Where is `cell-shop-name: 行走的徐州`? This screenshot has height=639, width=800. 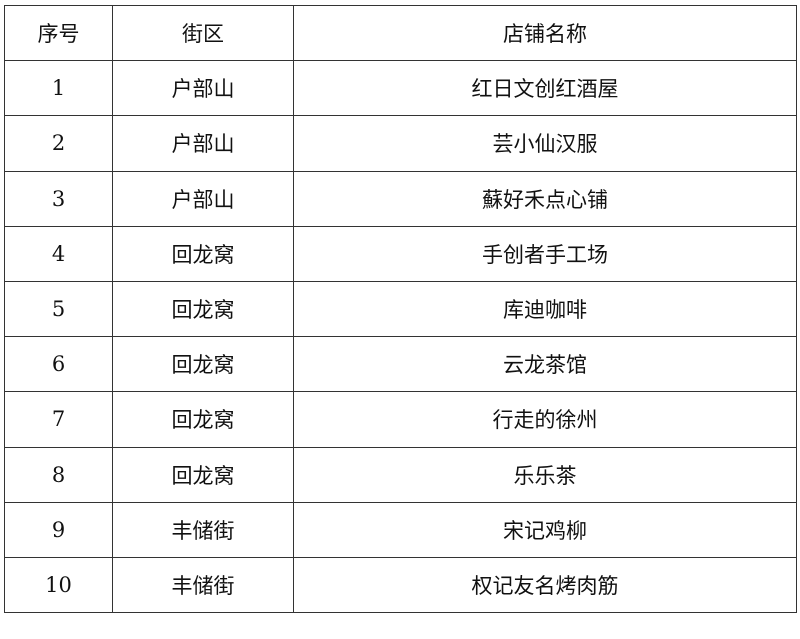
cell-shop-name: 行走的徐州 is located at coordinates (545, 419).